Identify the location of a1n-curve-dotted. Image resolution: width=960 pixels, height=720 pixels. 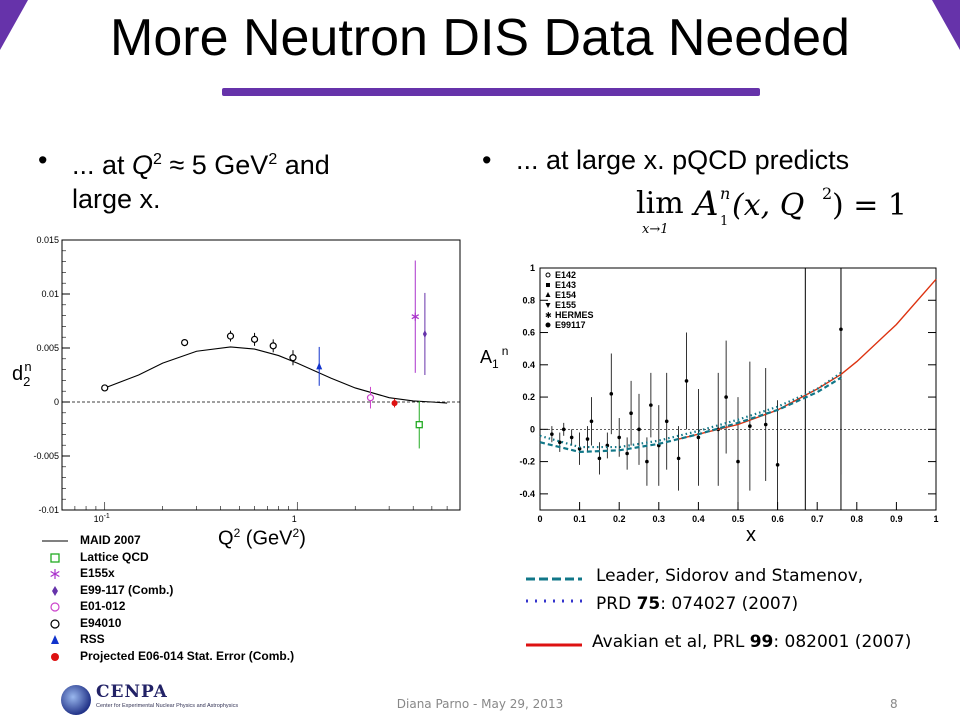
(690, 410).